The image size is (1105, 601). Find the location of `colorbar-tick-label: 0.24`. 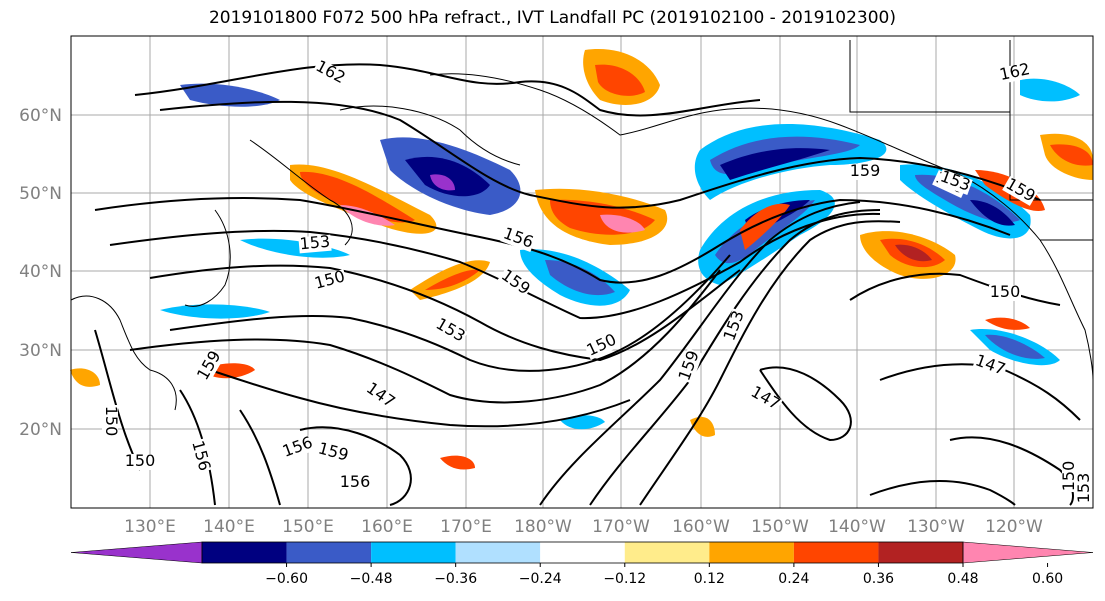

colorbar-tick-label: 0.24 is located at coordinates (793, 579).